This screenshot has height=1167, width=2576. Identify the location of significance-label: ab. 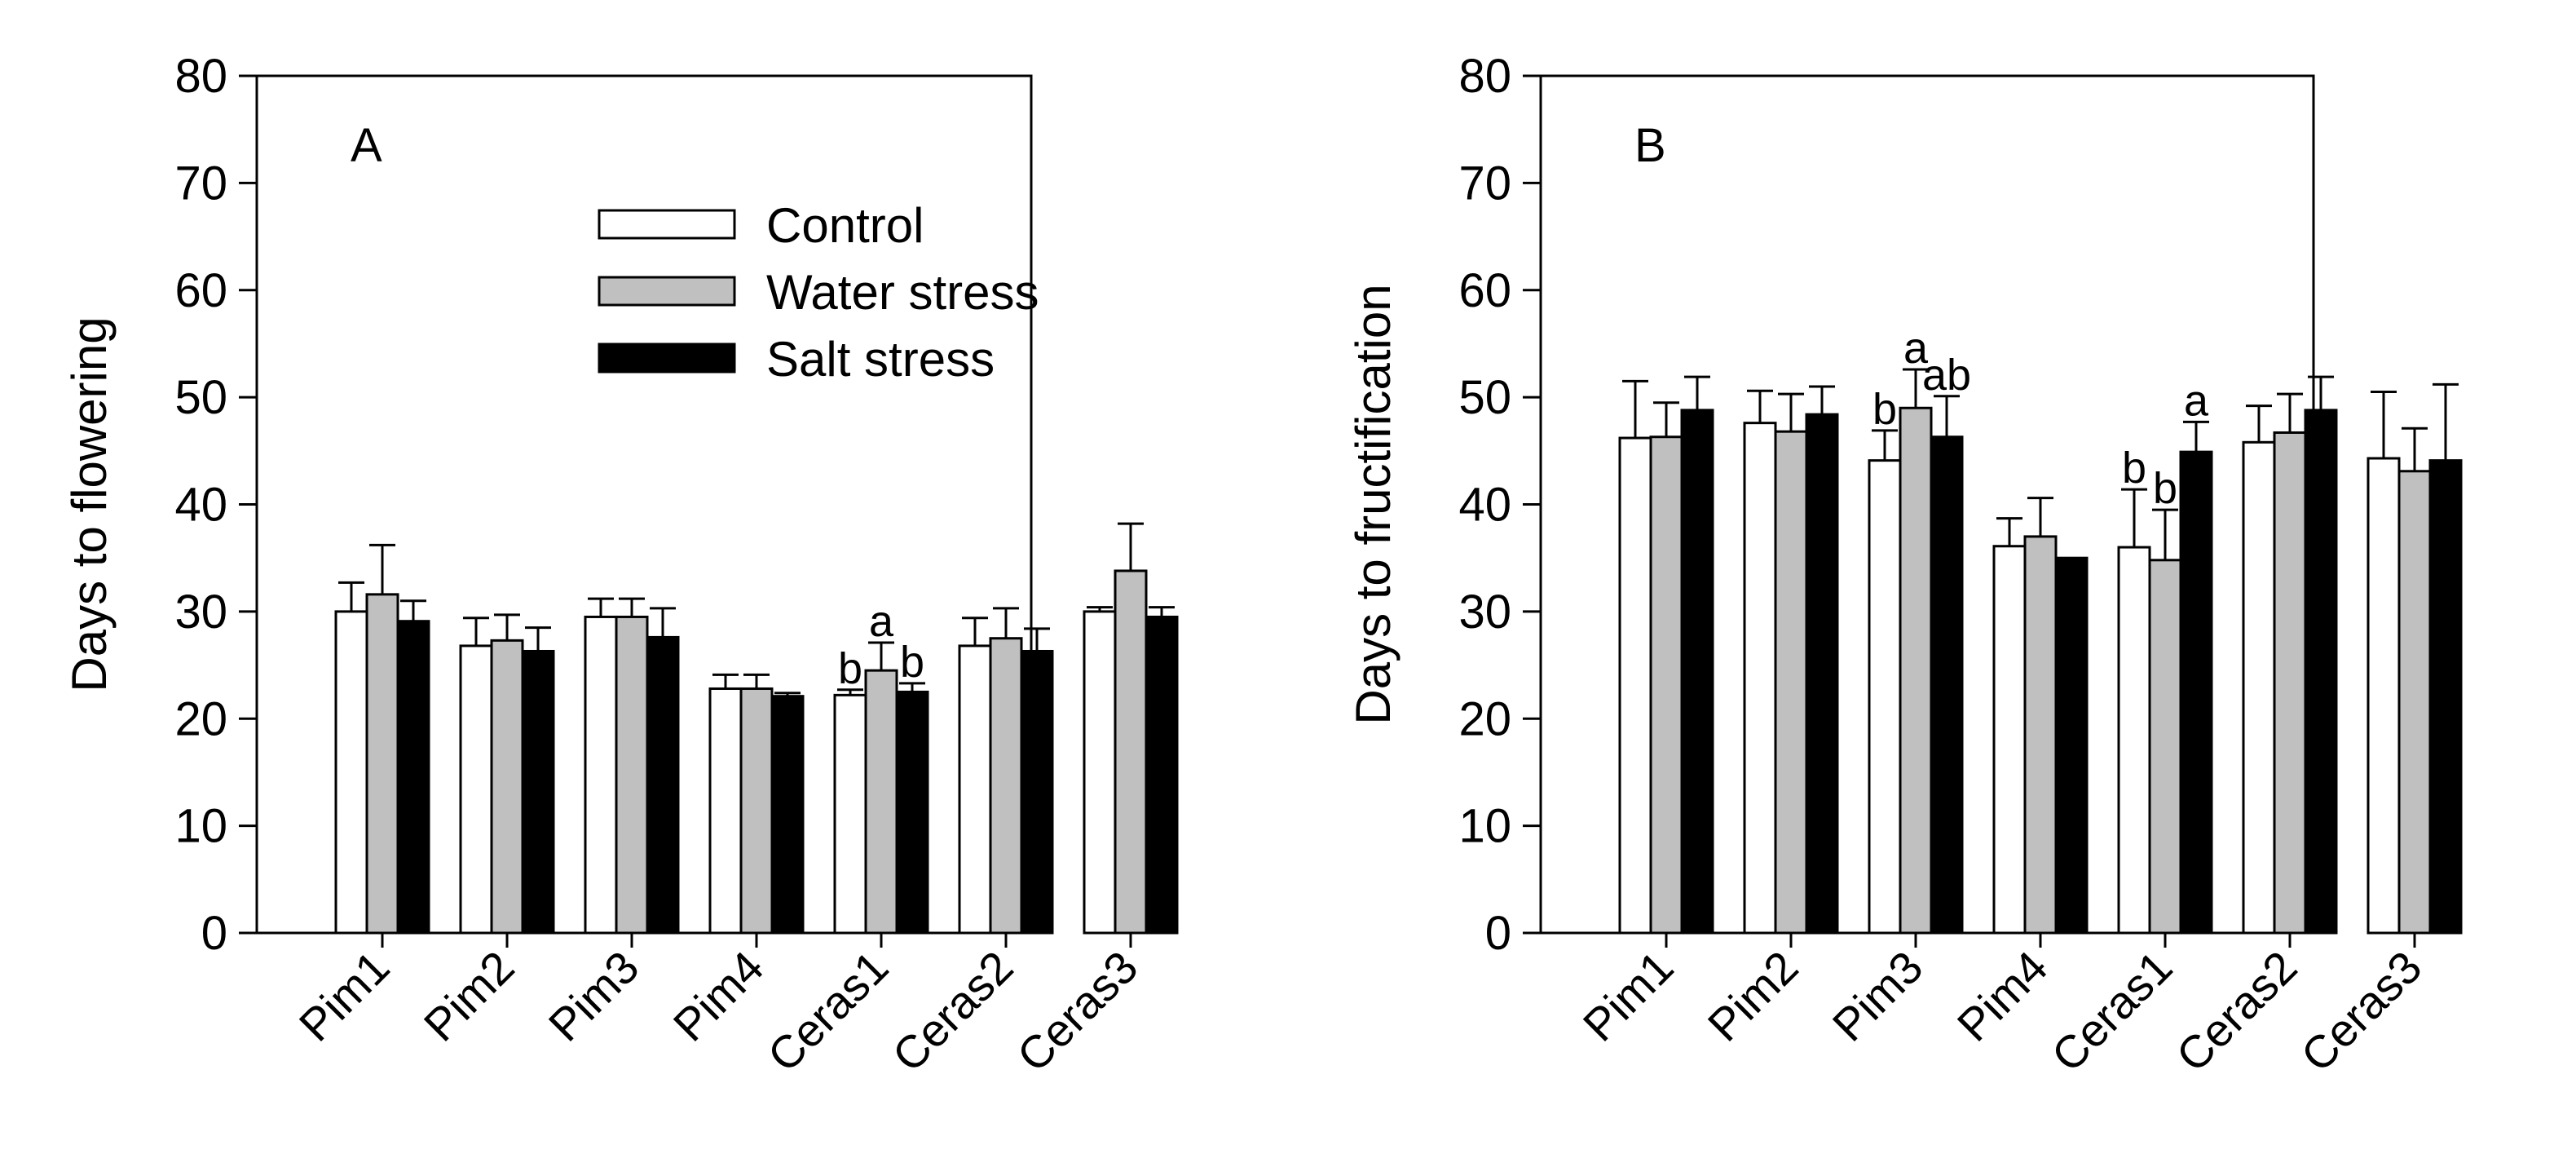
(1946, 375).